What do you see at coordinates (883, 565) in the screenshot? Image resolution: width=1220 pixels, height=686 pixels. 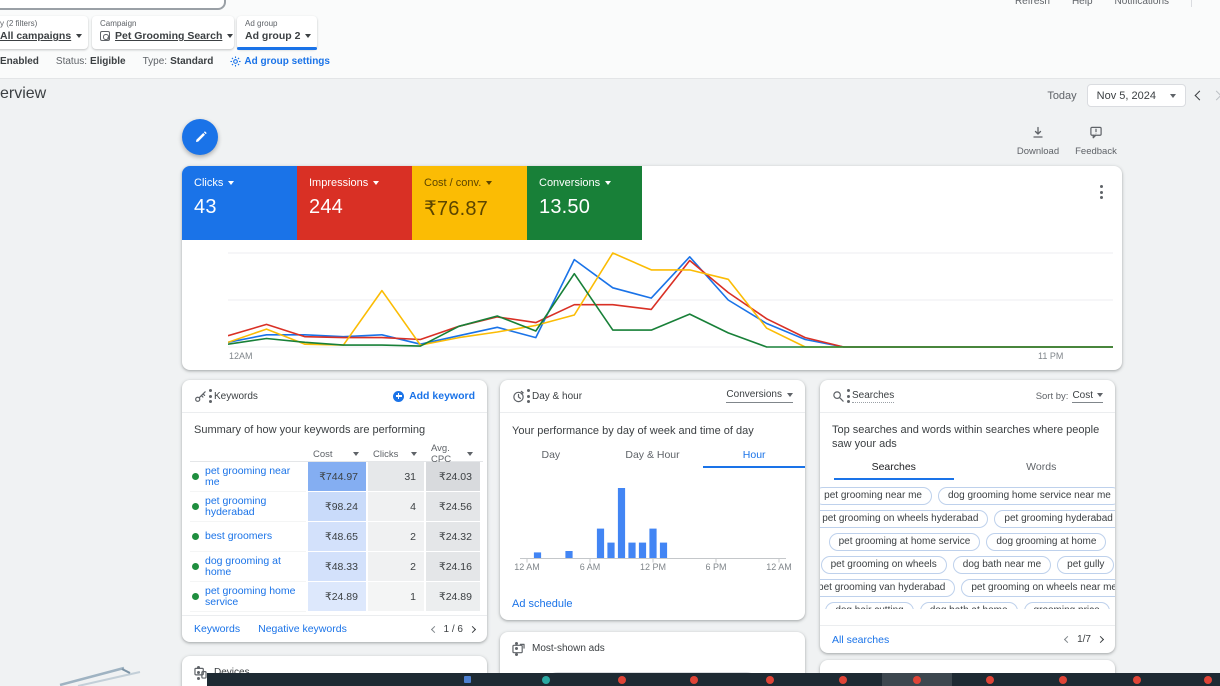 I see `search-term-chip: pet grooming on wheels` at bounding box center [883, 565].